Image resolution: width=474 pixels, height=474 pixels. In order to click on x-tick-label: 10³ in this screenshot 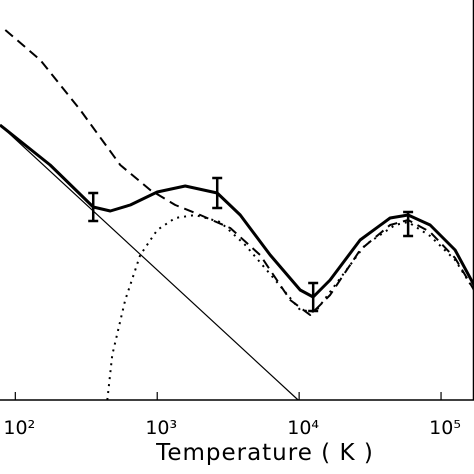, I will do `click(161, 428)`.